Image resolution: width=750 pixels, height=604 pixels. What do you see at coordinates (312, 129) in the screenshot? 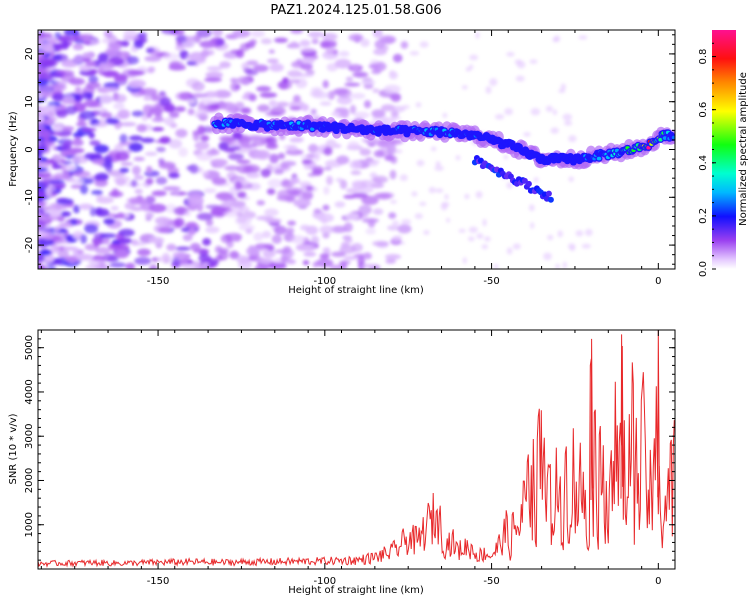
I see `ridge-core` at bounding box center [312, 129].